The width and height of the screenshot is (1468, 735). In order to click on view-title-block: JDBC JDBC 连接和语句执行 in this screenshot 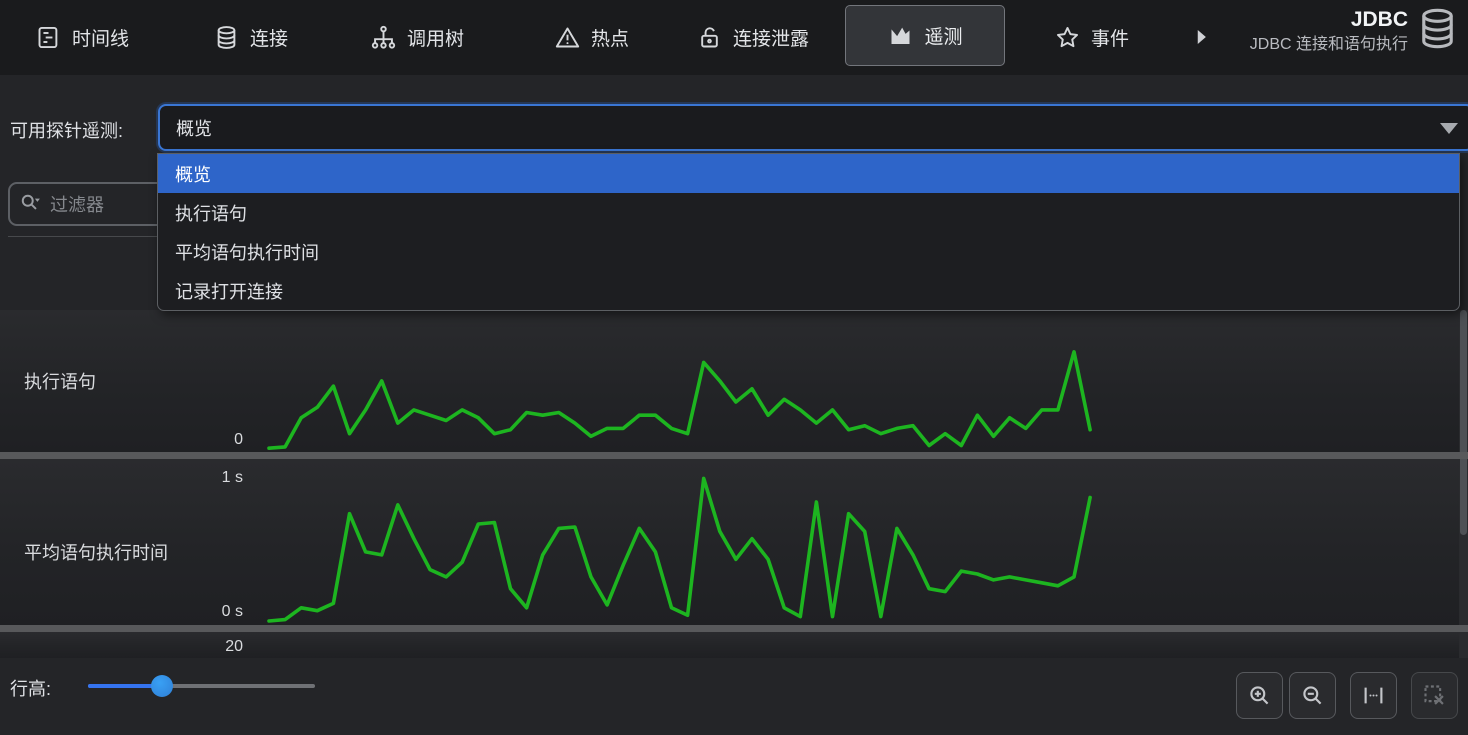, I will do `click(1329, 32)`.